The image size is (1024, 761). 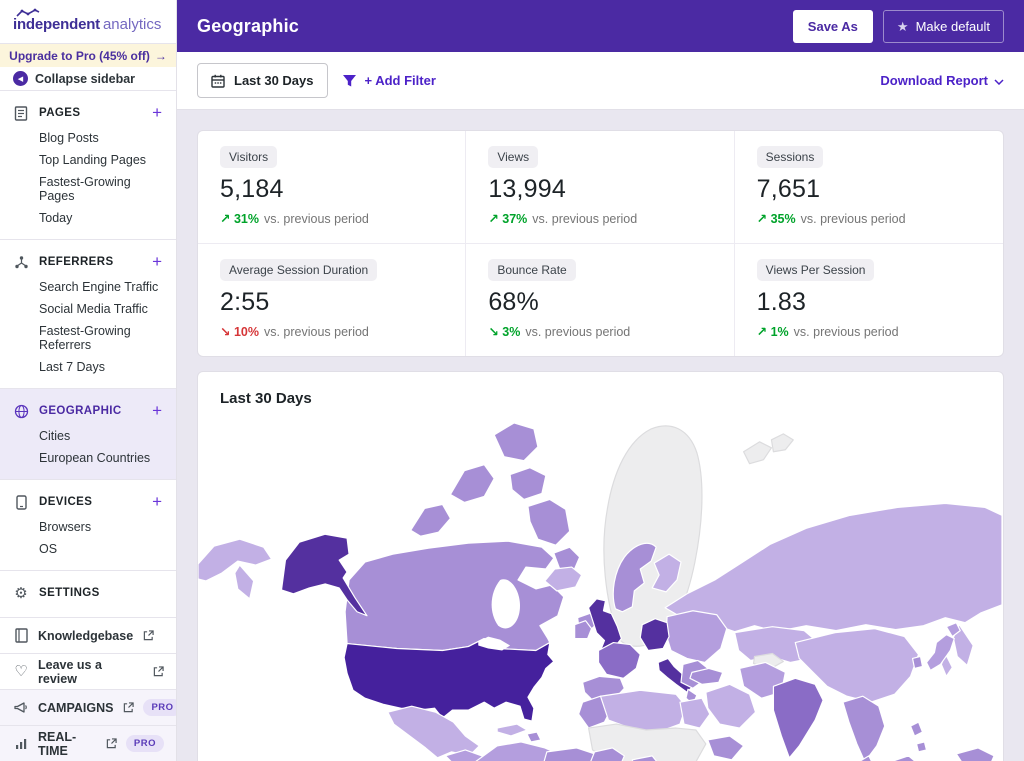 What do you see at coordinates (56, 218) in the screenshot?
I see `sidebar-item-today: Today` at bounding box center [56, 218].